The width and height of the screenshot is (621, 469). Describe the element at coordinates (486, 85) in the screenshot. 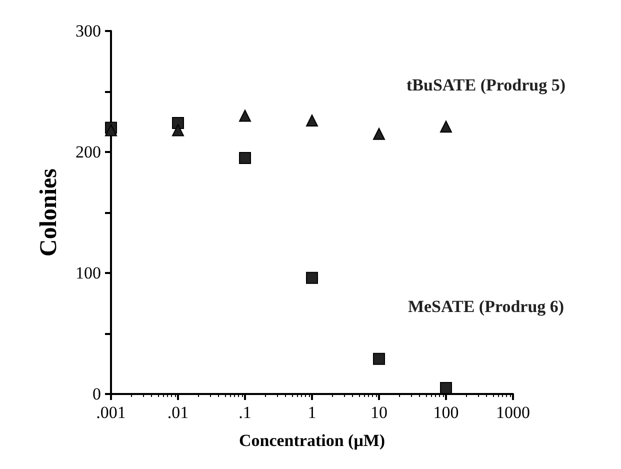

I see `text: tBuSATE (Prodrug 5)` at that location.